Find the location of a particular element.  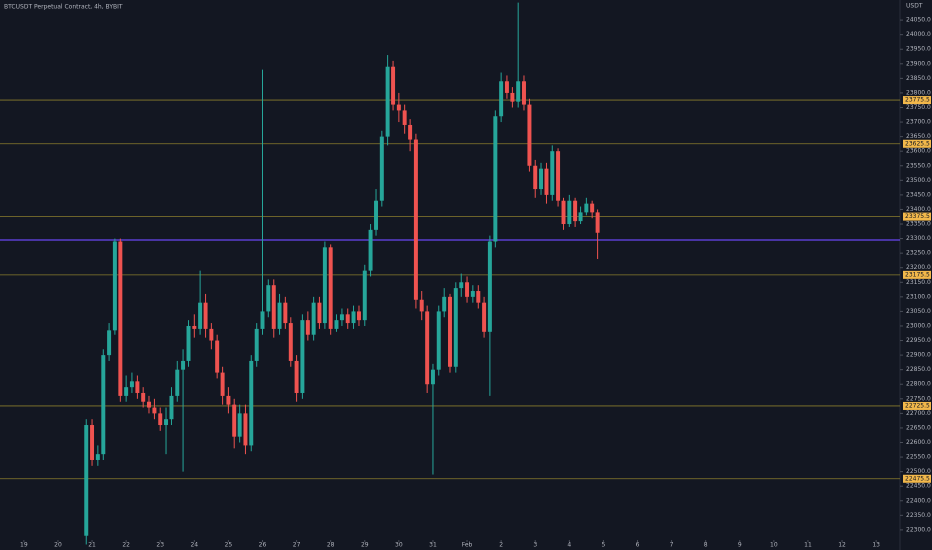

x-tick-label: 29 is located at coordinates (365, 545).